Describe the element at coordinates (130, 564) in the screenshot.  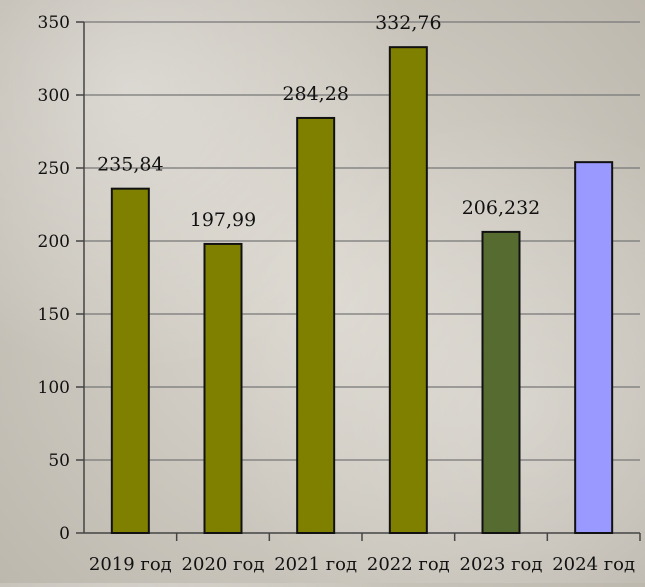
I see `x-tick-label: 2019 год` at that location.